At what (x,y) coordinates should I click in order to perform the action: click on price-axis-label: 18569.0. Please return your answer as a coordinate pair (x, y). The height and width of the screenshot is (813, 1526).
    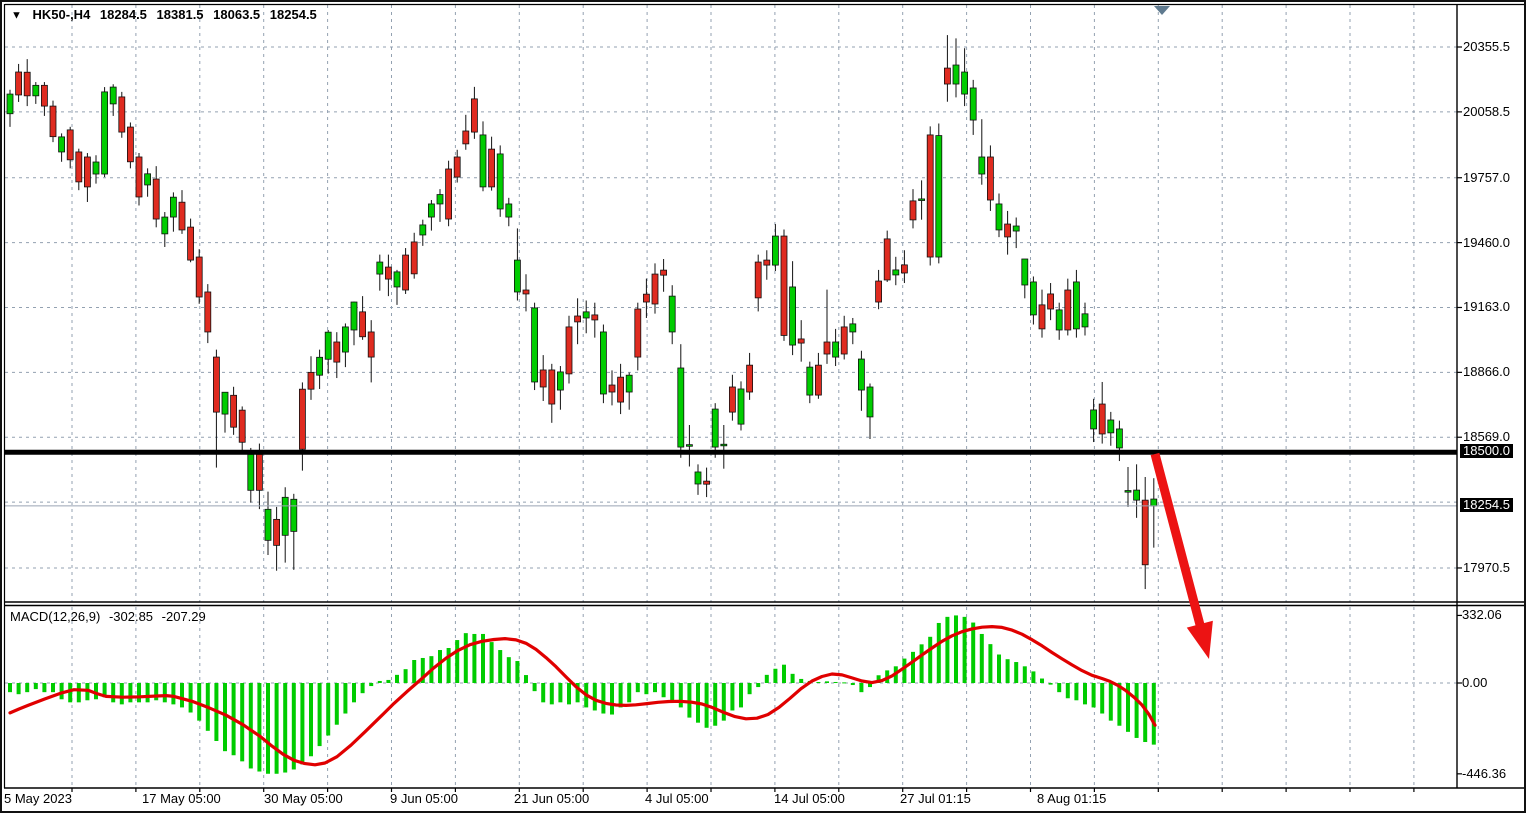
    Looking at the image, I should click on (1486, 437).